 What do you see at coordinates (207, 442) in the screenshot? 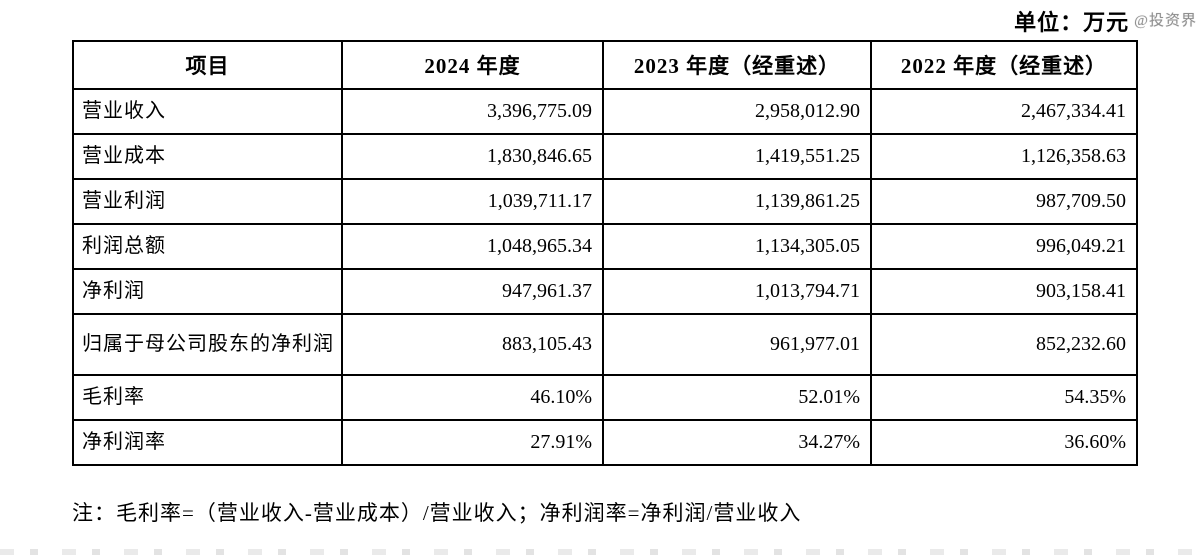
I see `row-label: 净利润率` at bounding box center [207, 442].